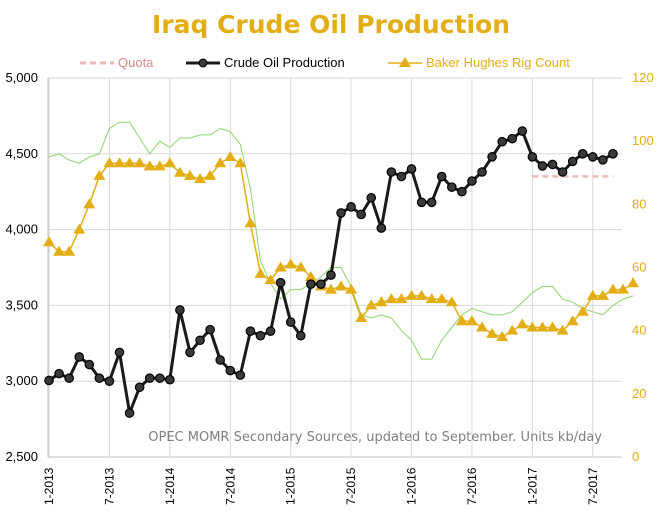  What do you see at coordinates (21, 304) in the screenshot?
I see `y-left-tick-label: 3,500` at bounding box center [21, 304].